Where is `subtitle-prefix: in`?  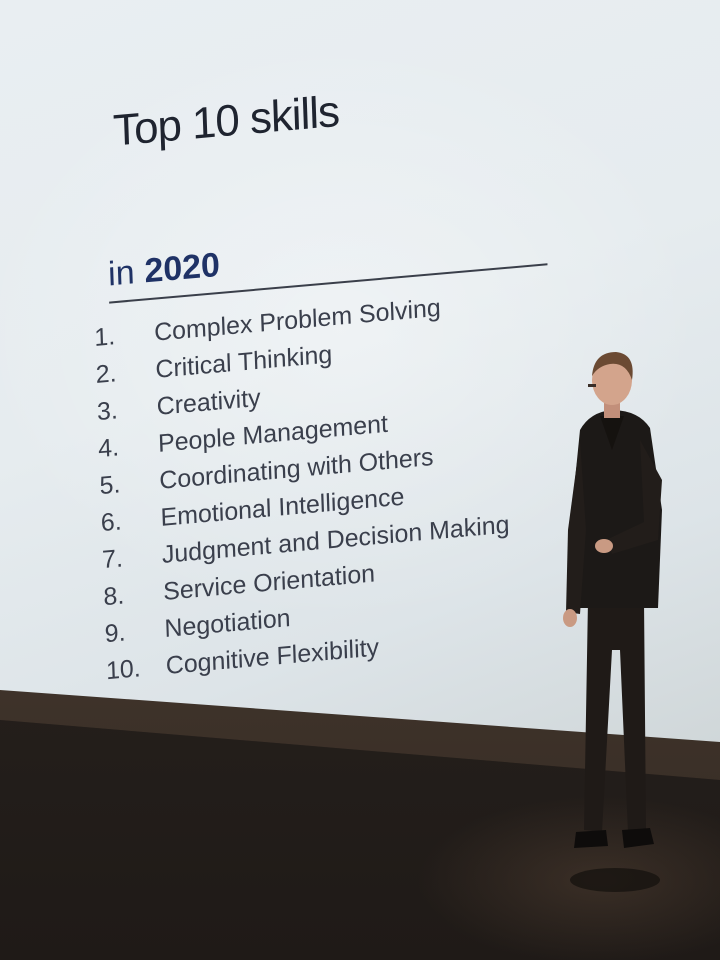
subtitle-prefix: in is located at coordinates (121, 273).